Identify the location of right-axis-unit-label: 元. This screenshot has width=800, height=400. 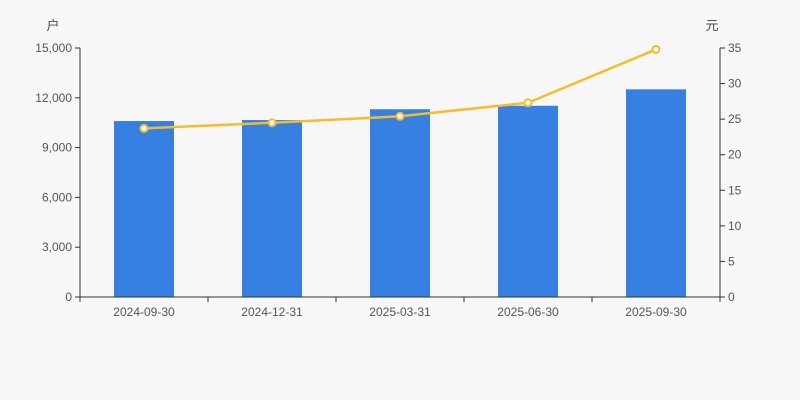
(712, 25).